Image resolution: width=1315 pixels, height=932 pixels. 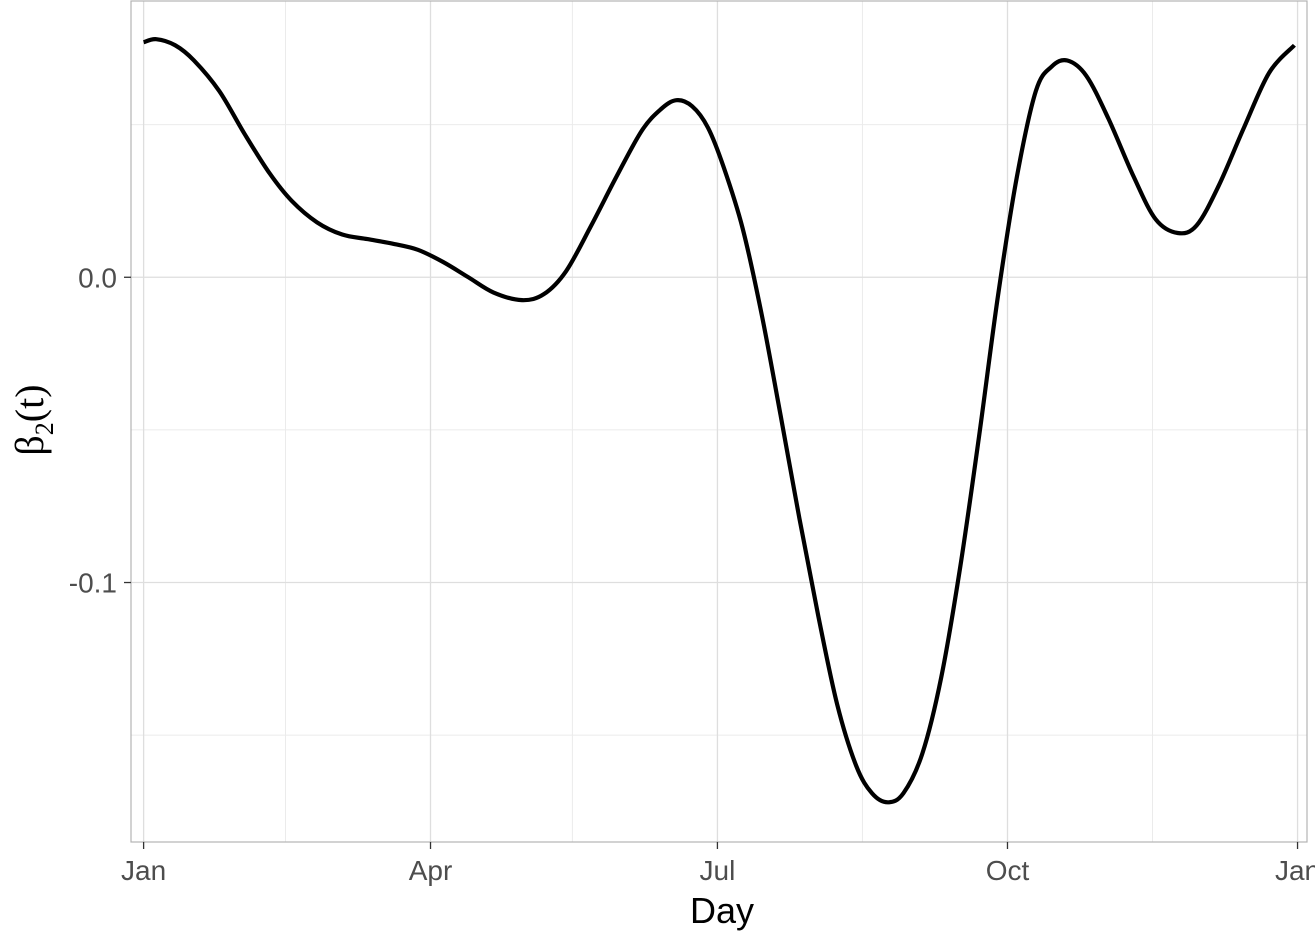 What do you see at coordinates (44, 428) in the screenshot?
I see `y-axis-title-subscript: 2` at bounding box center [44, 428].